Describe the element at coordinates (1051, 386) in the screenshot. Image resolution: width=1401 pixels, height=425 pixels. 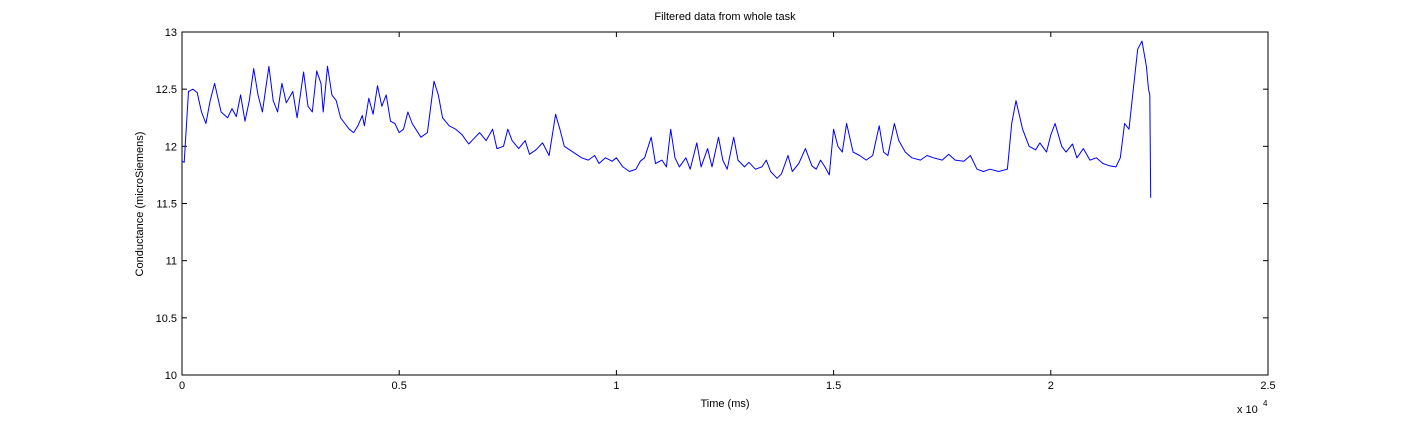
I see `x-tick-label: 2` at that location.